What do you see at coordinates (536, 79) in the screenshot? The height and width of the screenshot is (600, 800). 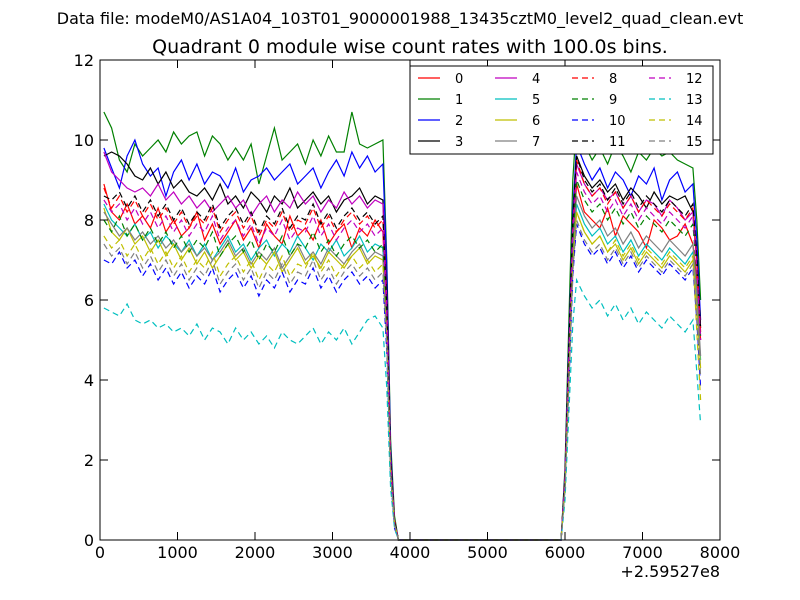 I see `legend-label-4: 4` at bounding box center [536, 79].